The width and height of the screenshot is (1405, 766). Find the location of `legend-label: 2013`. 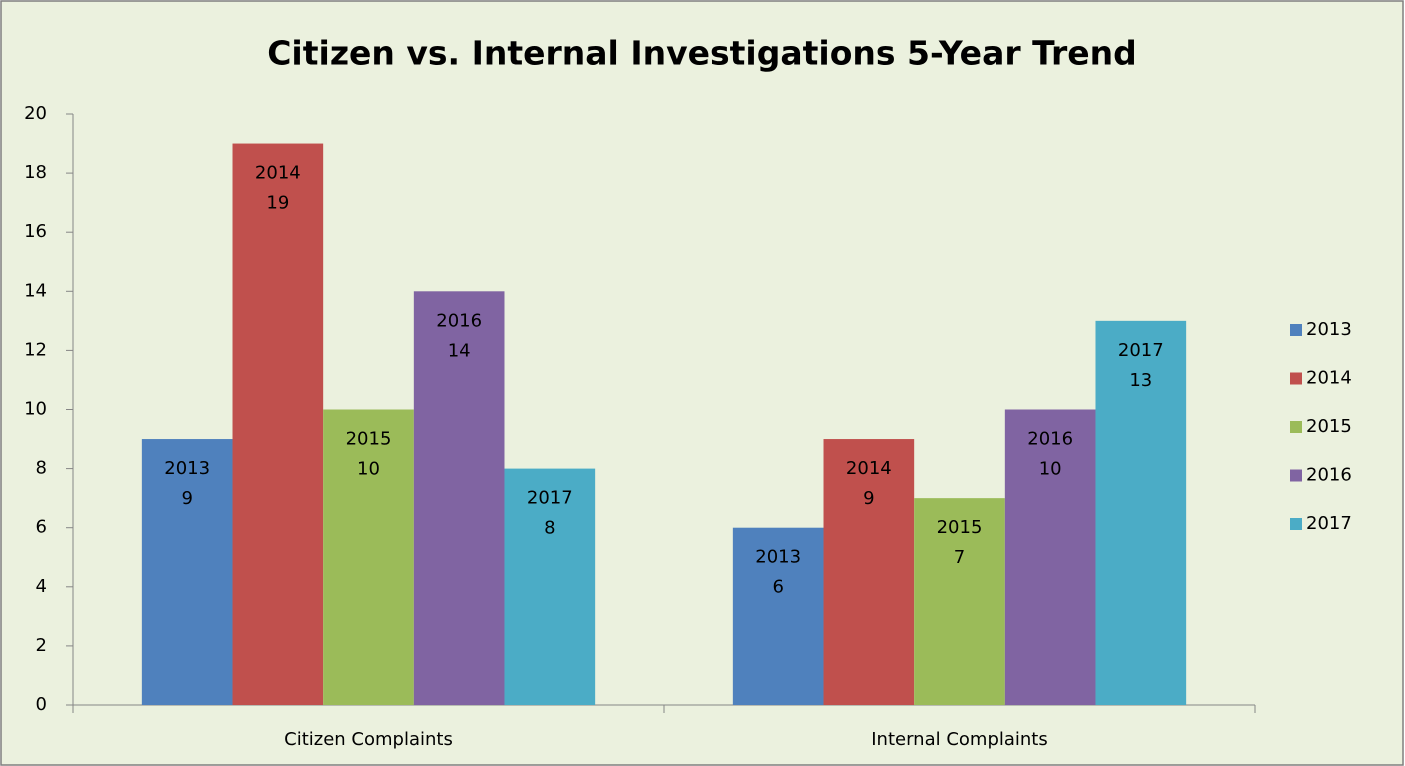

legend-label: 2013 is located at coordinates (1329, 329).